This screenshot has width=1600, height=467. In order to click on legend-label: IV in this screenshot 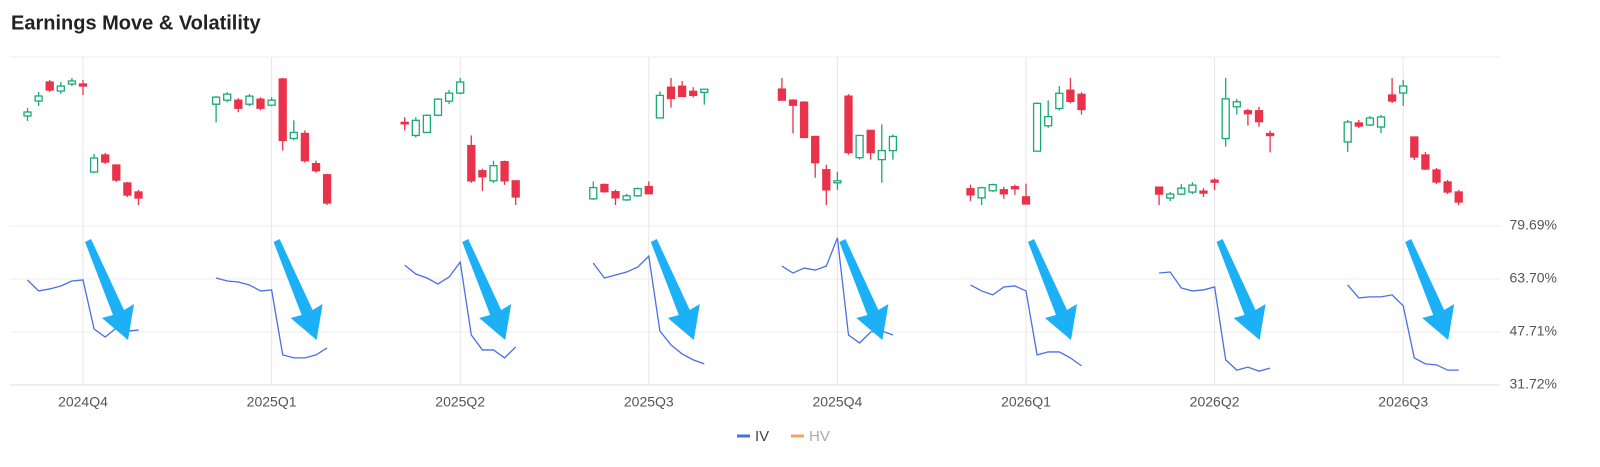, I will do `click(762, 436)`.